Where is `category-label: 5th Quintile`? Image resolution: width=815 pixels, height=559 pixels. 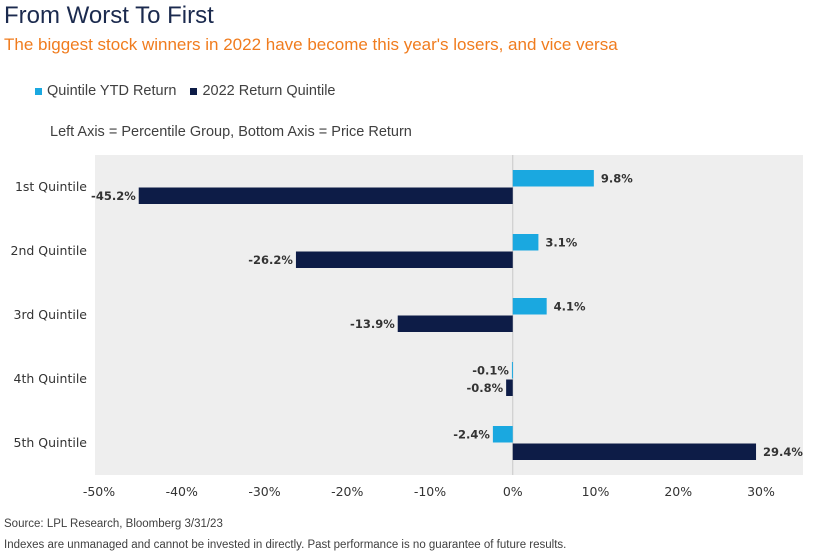 category-label: 5th Quintile is located at coordinates (51, 442).